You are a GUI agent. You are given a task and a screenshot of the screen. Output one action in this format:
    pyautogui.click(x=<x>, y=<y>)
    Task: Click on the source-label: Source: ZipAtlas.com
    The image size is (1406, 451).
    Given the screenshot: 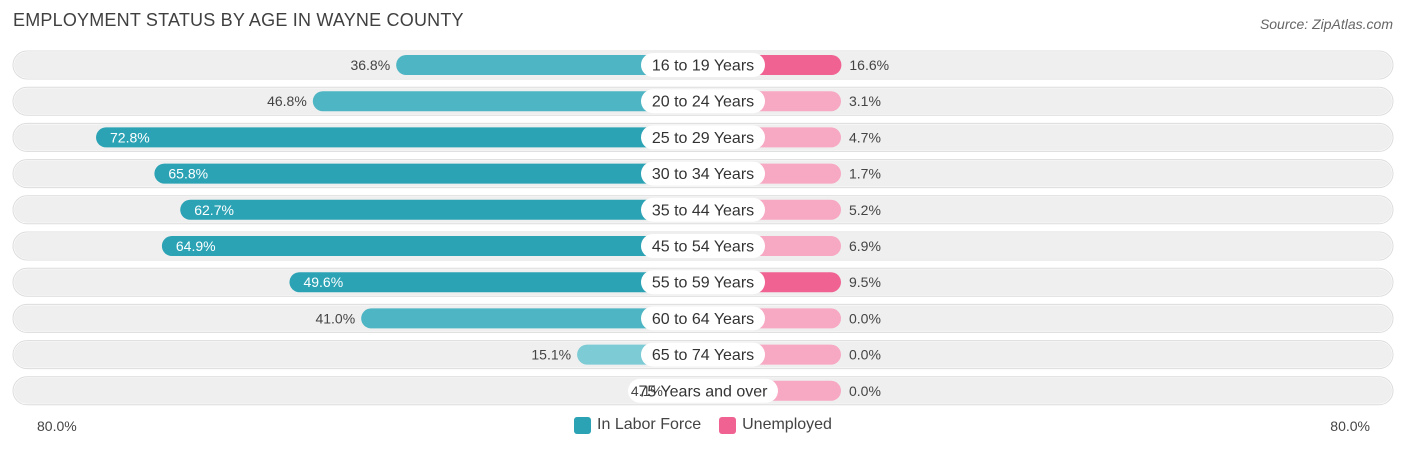 What is the action you would take?
    pyautogui.click(x=1326, y=24)
    